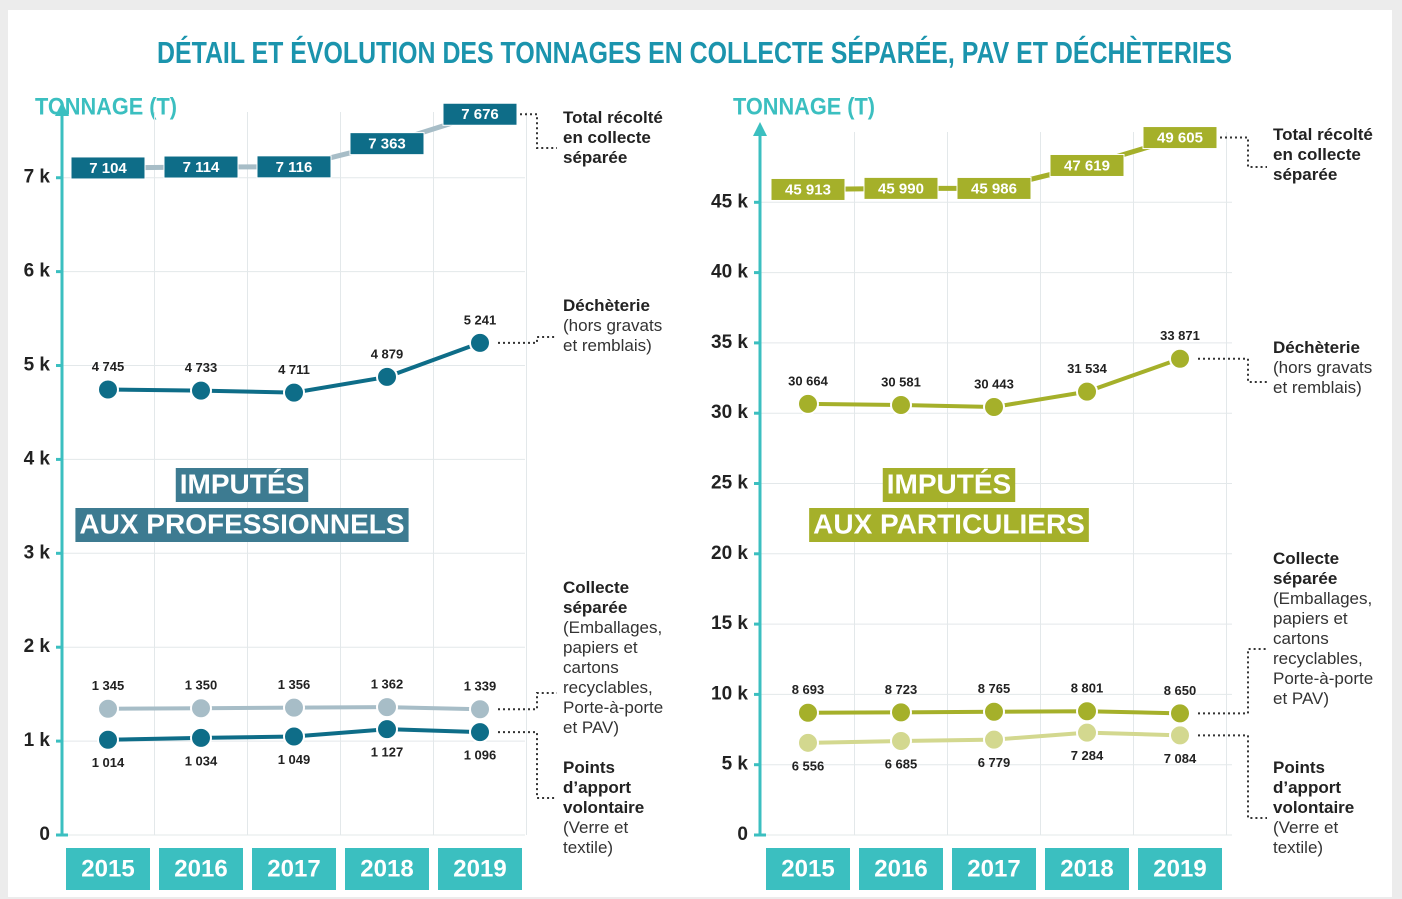  Describe the element at coordinates (729, 553) in the screenshot. I see `y-tick-label: 20 k` at that location.